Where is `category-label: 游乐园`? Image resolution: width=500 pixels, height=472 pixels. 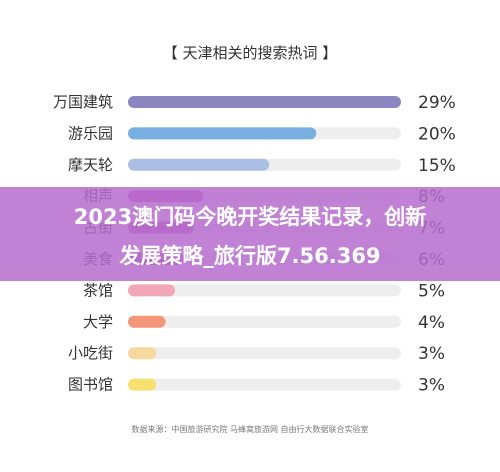
category-label: 游乐园 is located at coordinates (90, 133).